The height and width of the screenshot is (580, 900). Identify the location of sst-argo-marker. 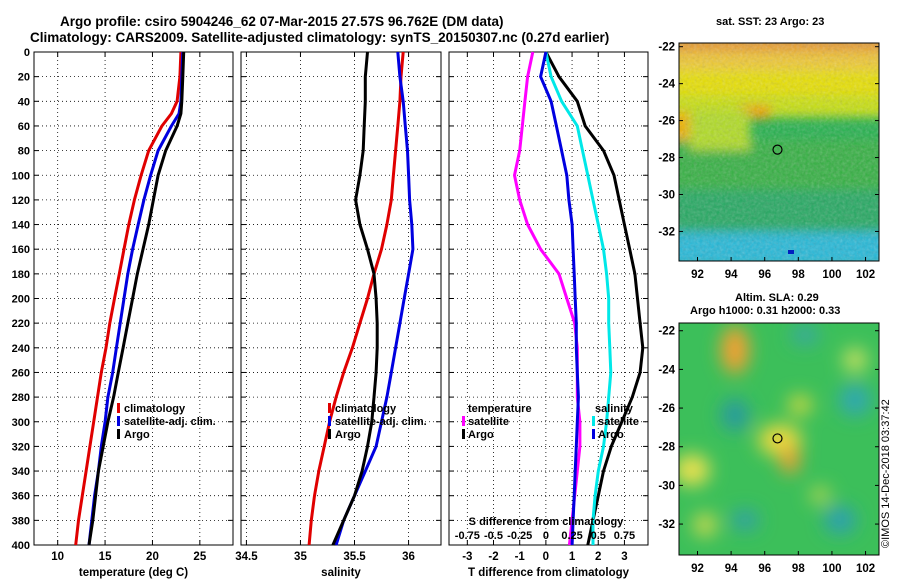
(777, 149).